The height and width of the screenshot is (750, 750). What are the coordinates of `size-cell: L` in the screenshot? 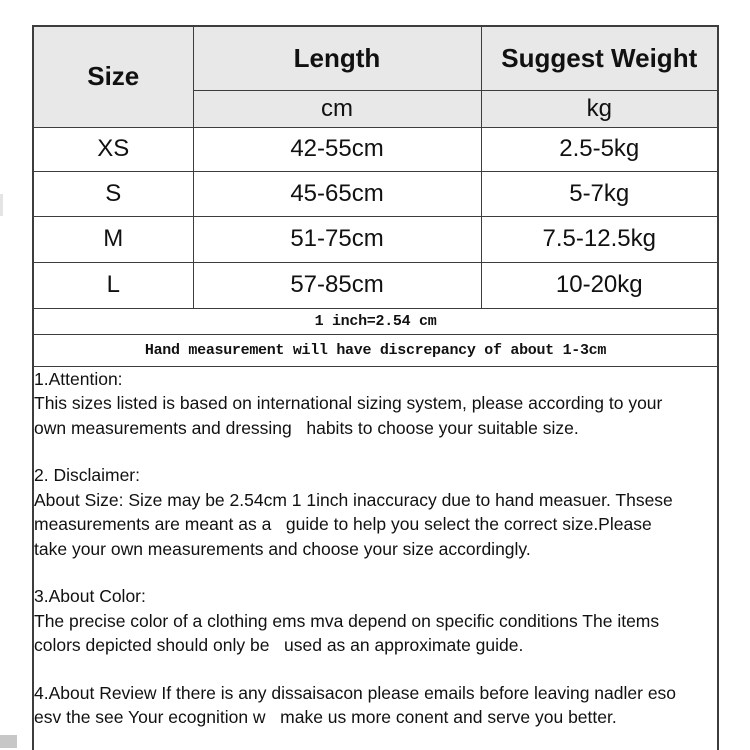 It's located at (113, 285).